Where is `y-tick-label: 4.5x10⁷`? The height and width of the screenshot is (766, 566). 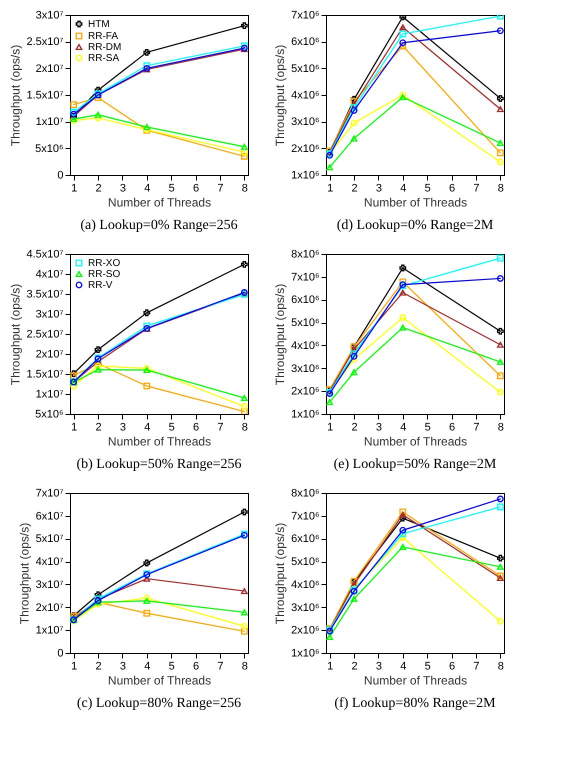 y-tick-label: 4.5x10⁷ is located at coordinates (45, 254).